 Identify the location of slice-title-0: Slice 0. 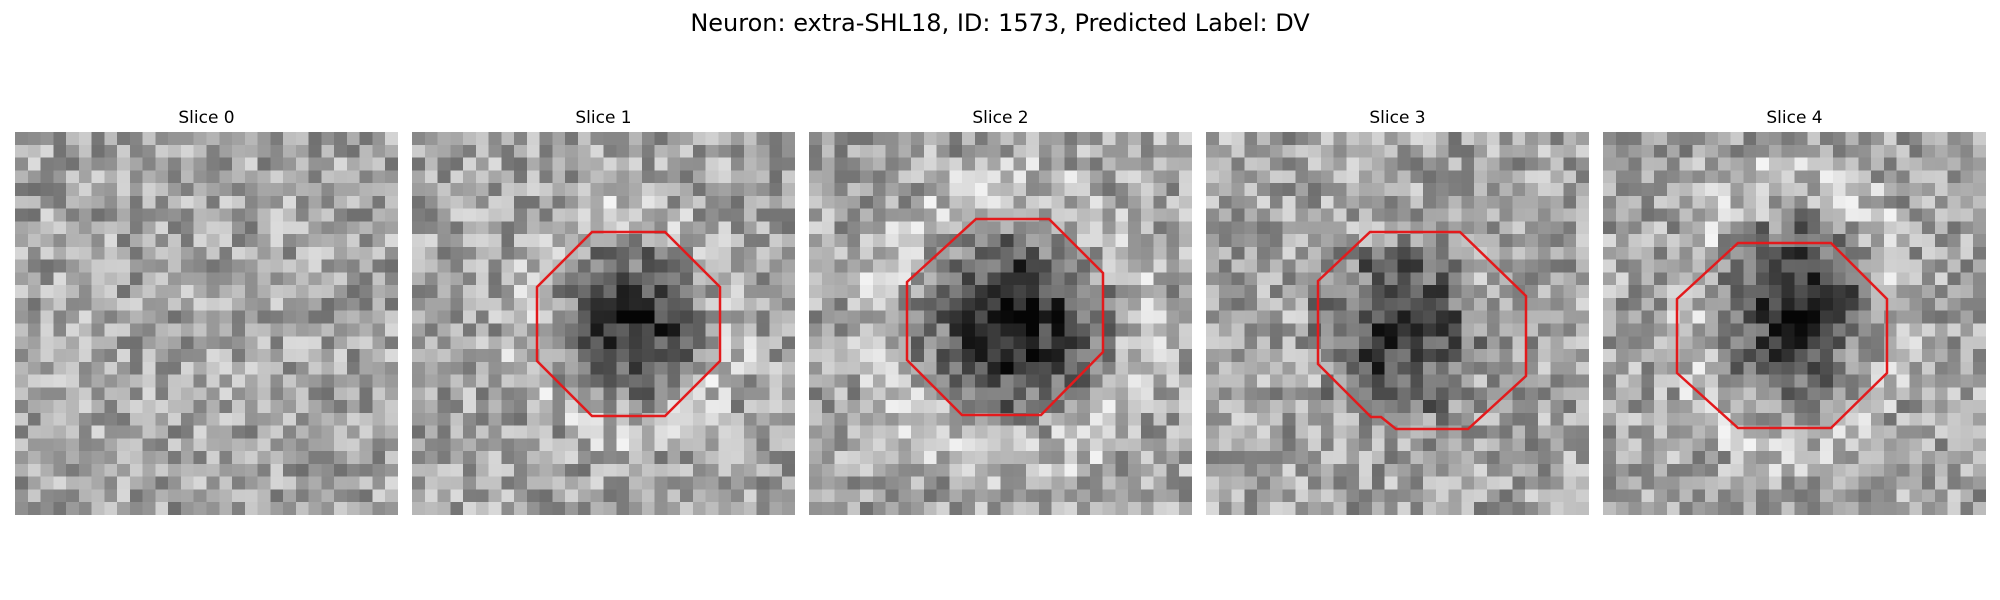
(206, 118).